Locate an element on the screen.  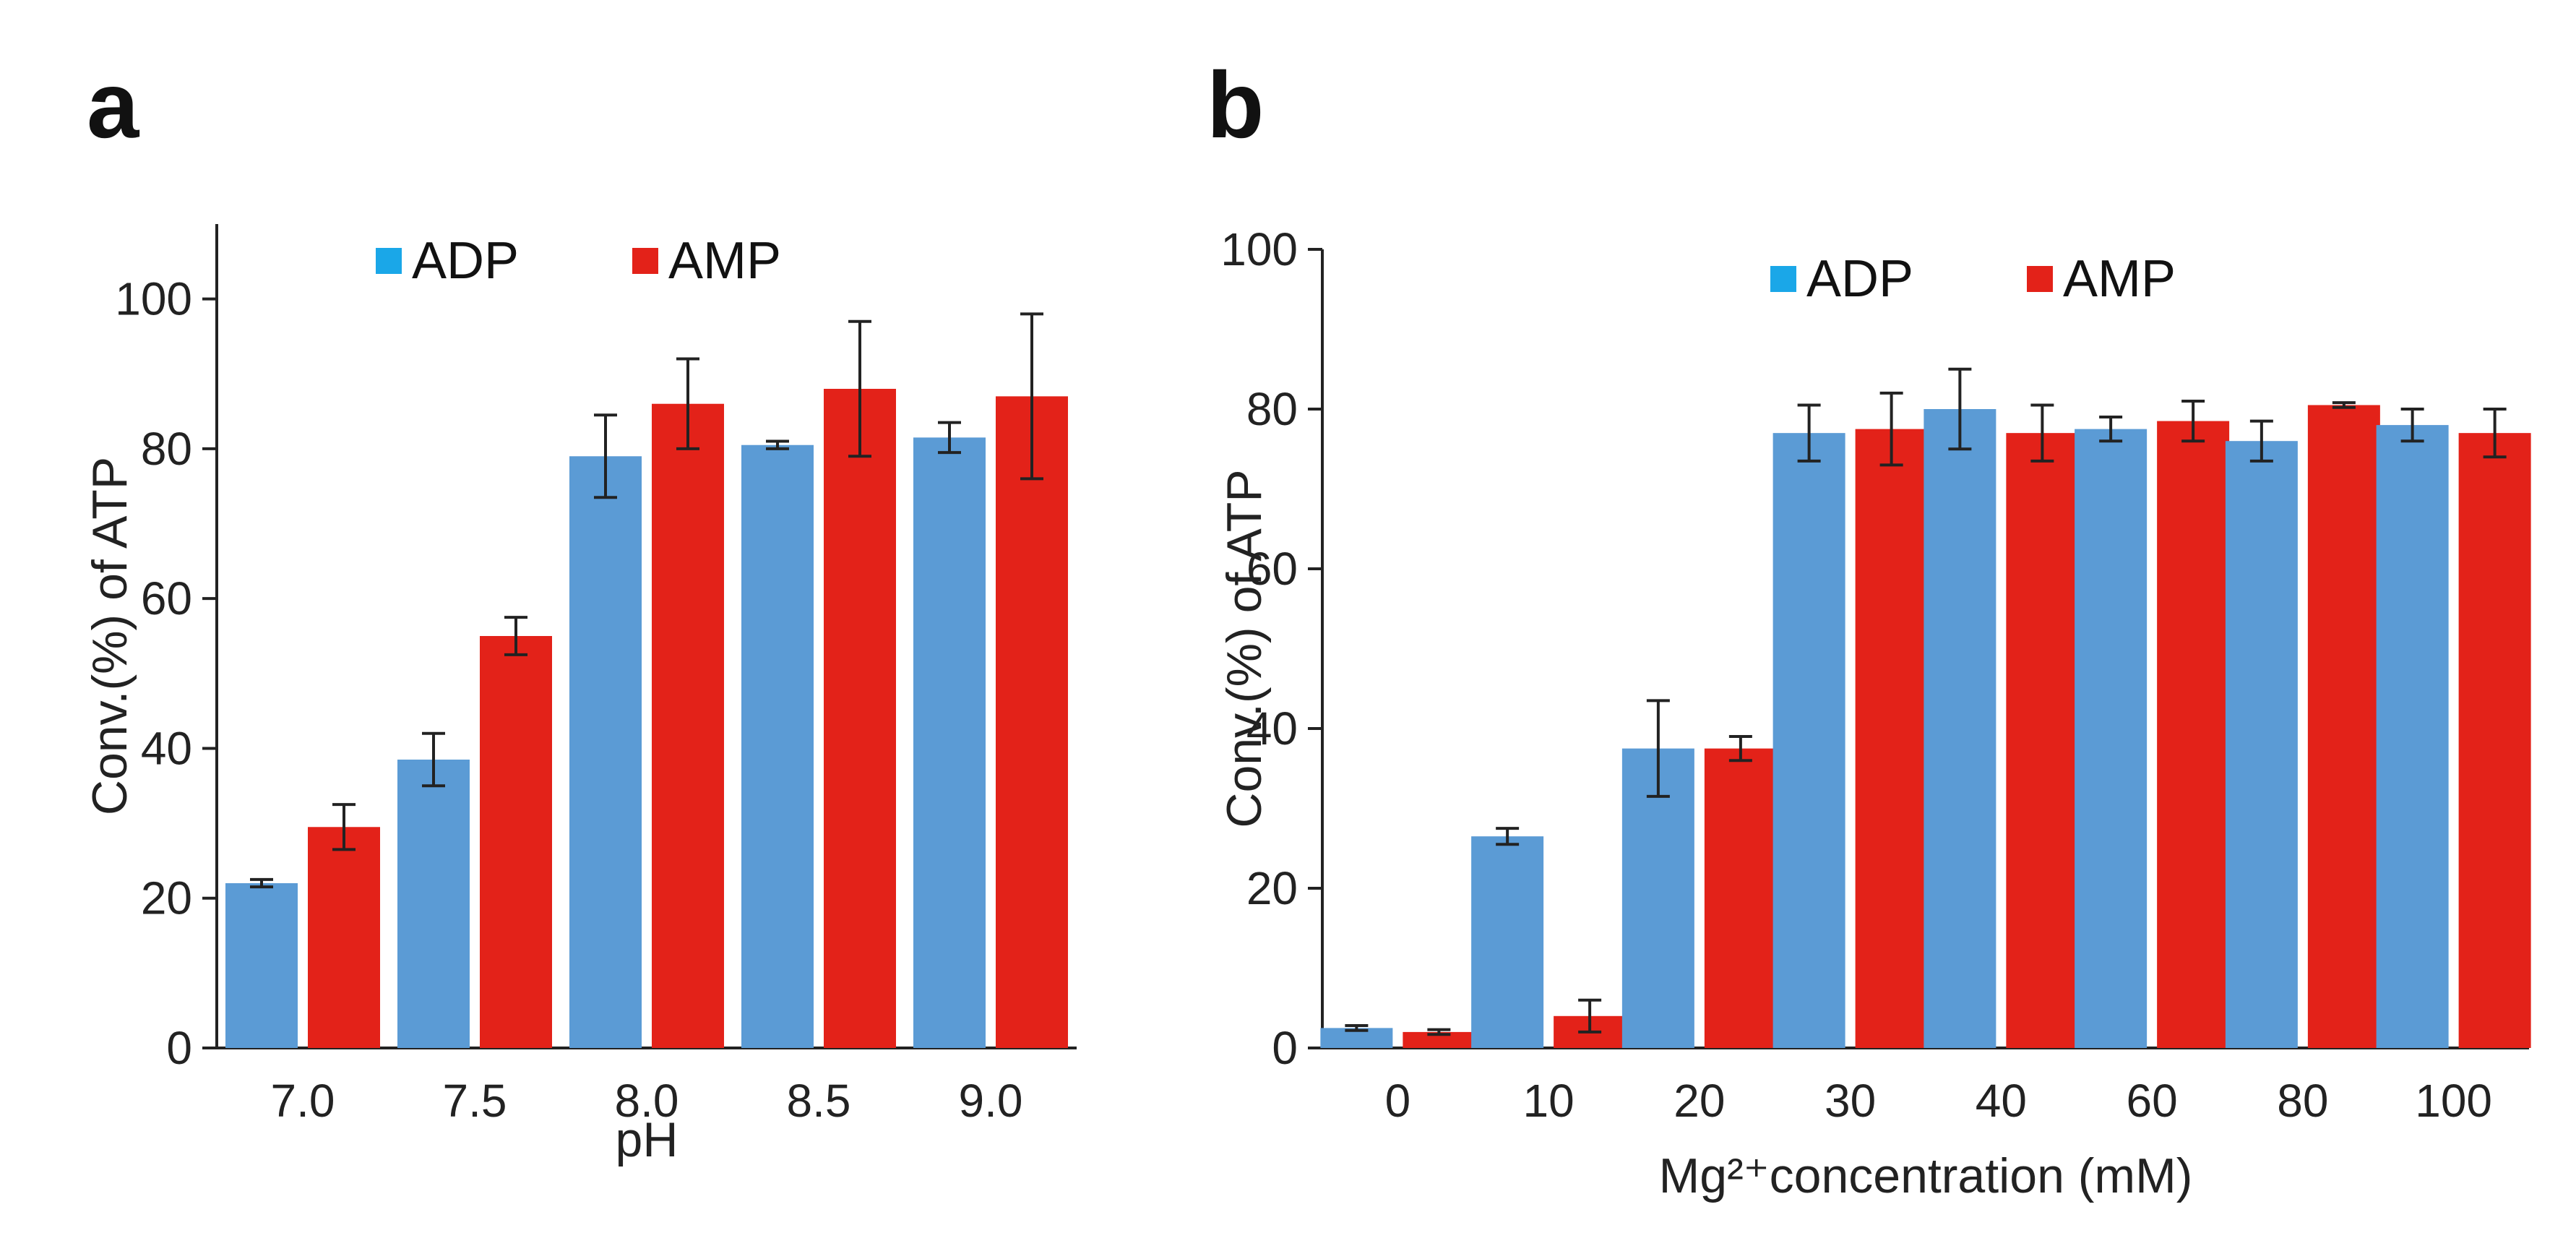
panel-a-x-ticks: 7.0 7.5 8.0 8.5 9.0 is located at coordinates (647, 1101).